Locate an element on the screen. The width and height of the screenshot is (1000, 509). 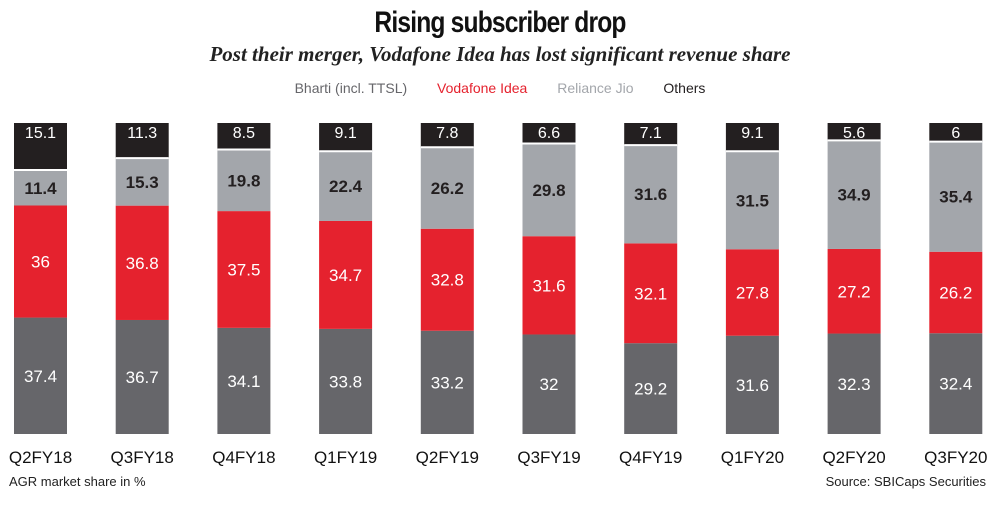
data-label-vodafone-idea: 32.8 is located at coordinates (447, 280).